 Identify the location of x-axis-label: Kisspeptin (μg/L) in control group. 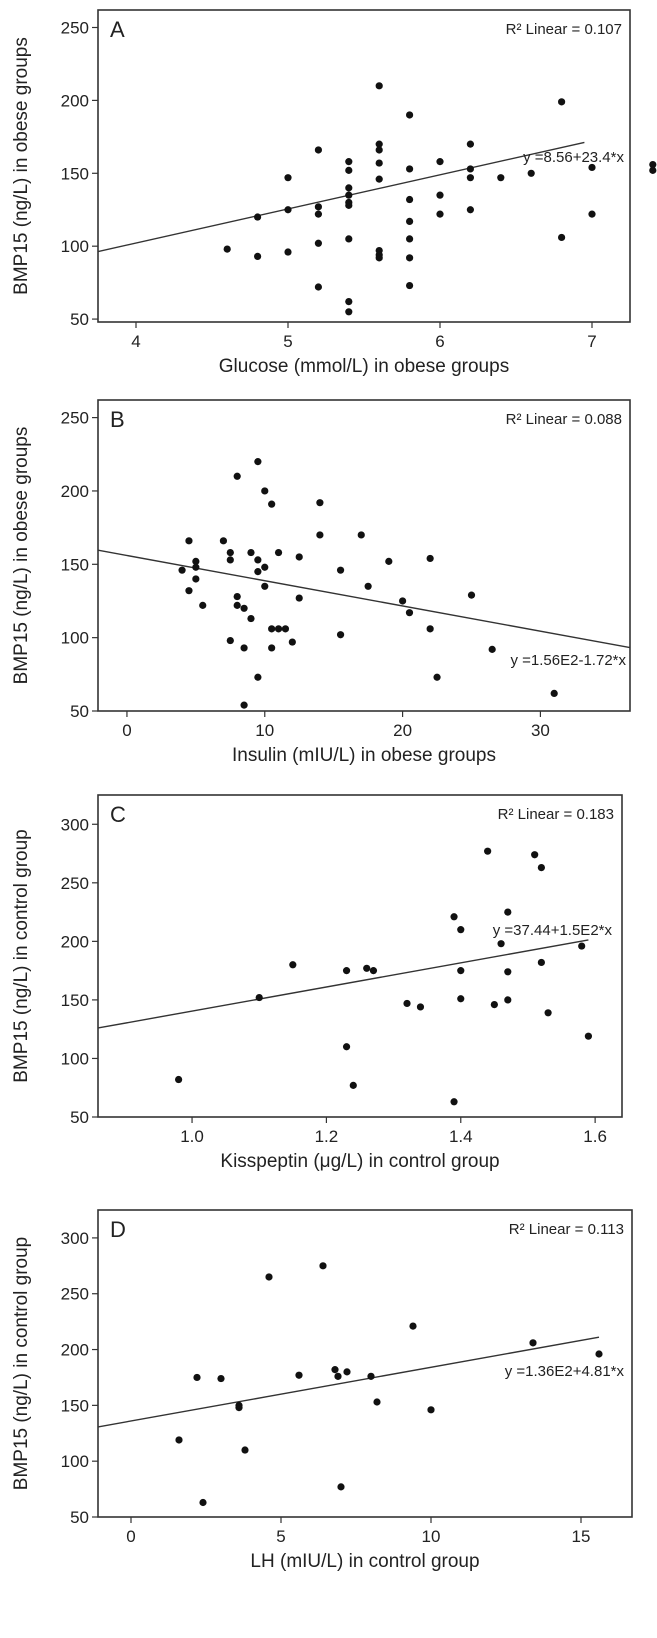
(359, 1161).